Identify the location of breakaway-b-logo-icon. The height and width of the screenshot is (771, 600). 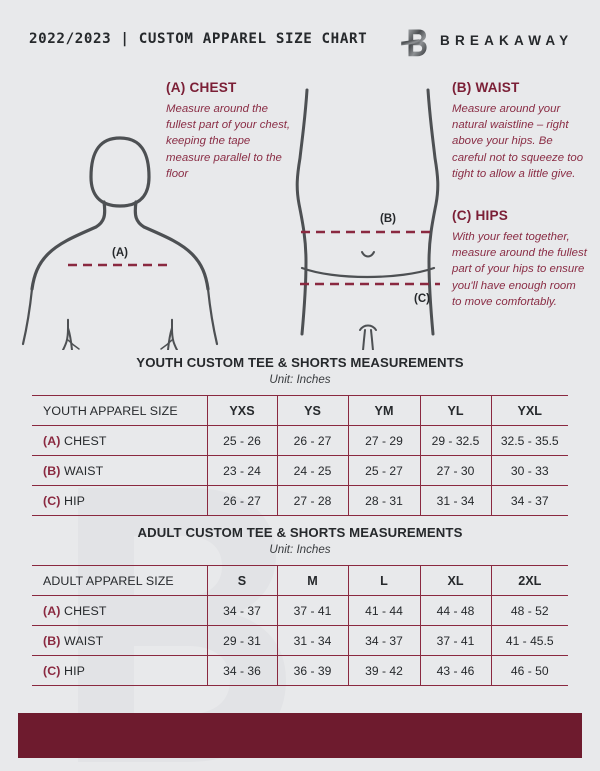
(414, 43).